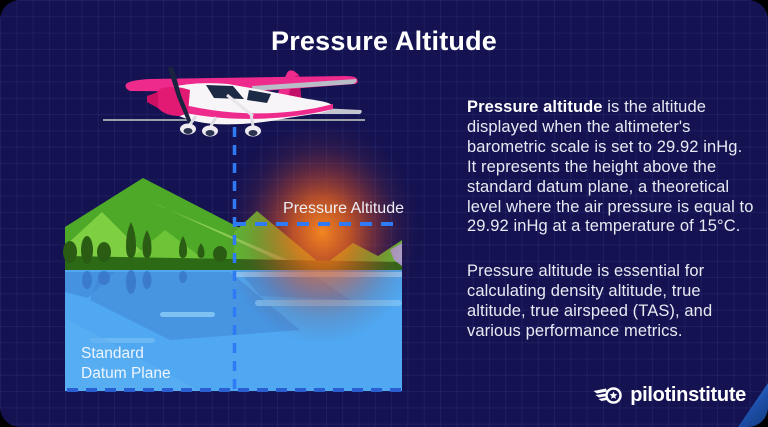 The height and width of the screenshot is (427, 768). Describe the element at coordinates (145, 243) in the screenshot. I see `trees` at that location.